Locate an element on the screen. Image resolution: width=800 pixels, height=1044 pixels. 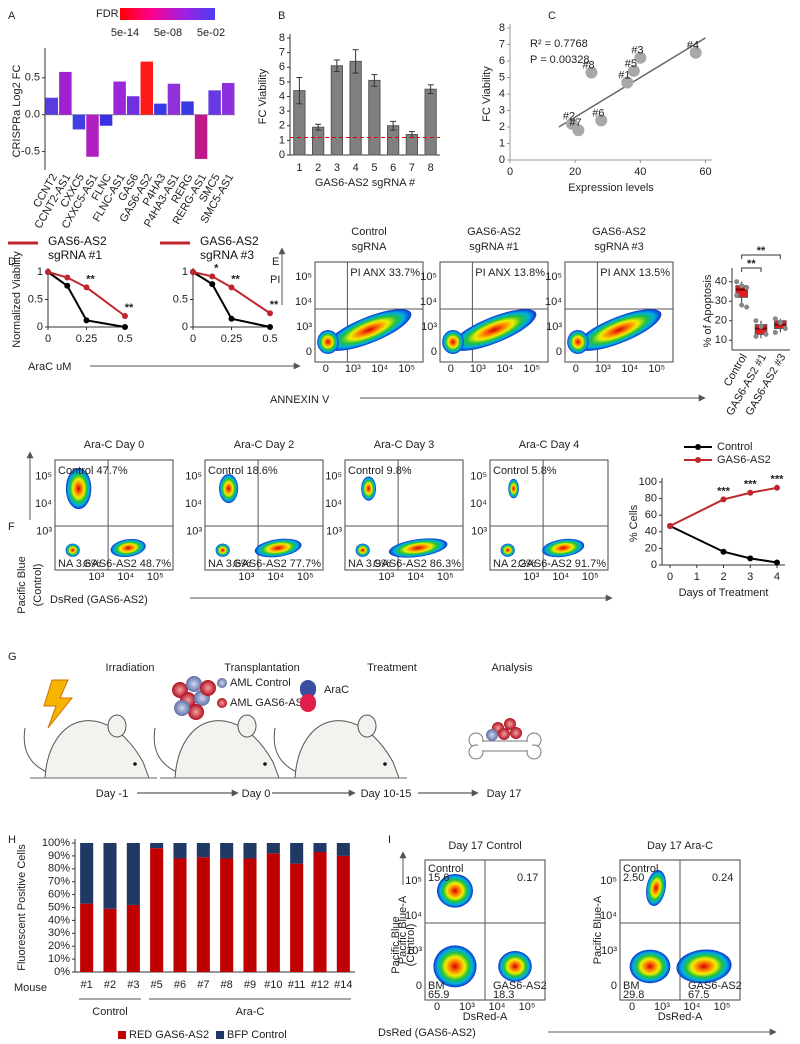
point-label: #2 is located at coordinates (569, 117).